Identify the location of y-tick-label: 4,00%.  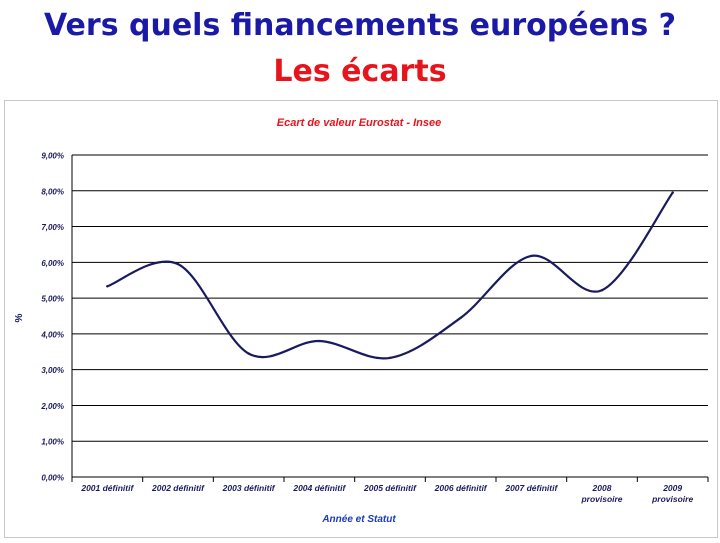
(52, 334).